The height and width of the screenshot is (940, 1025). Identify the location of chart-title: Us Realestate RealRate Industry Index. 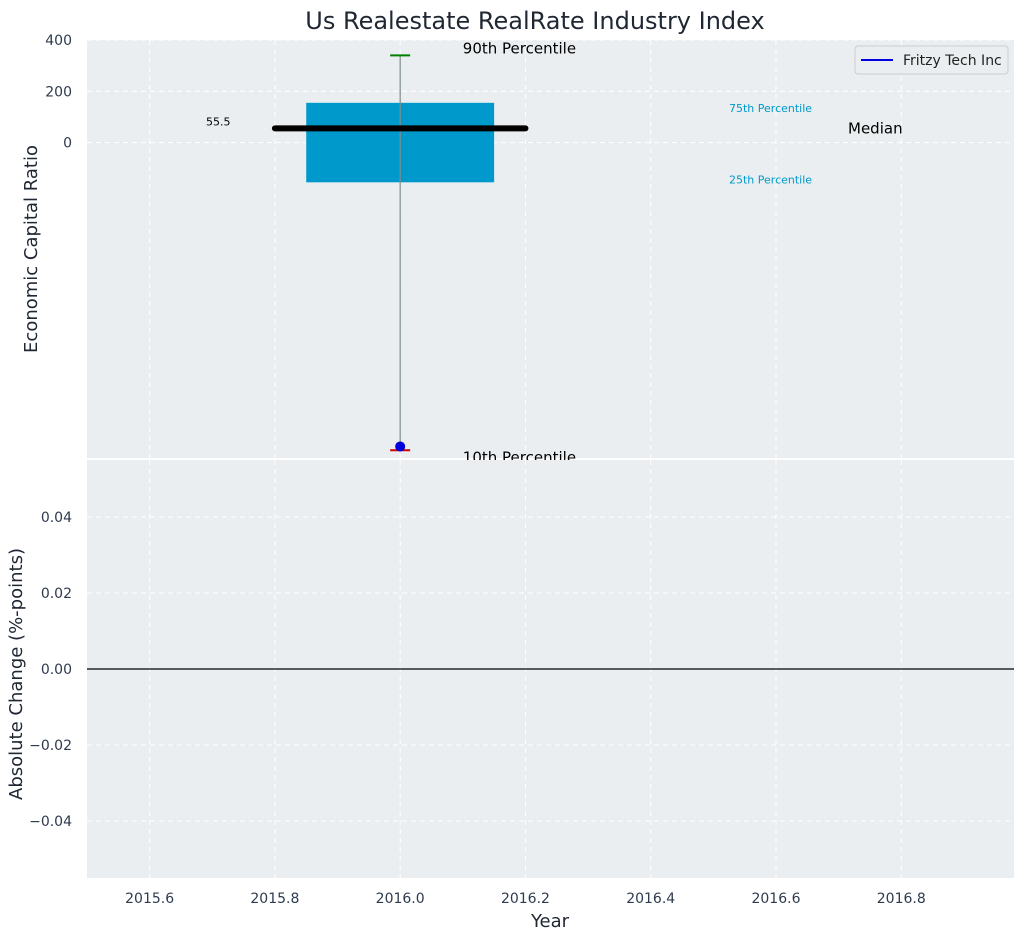
(534, 21).